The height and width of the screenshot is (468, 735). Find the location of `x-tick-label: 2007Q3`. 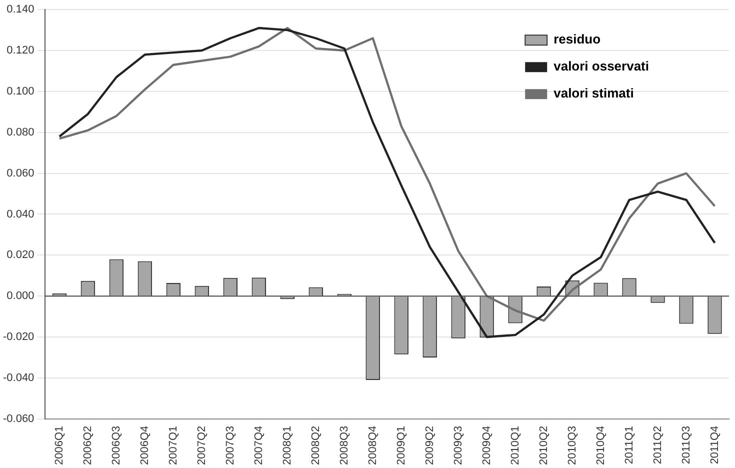

x-tick-label: 2007Q3 is located at coordinates (230, 446).